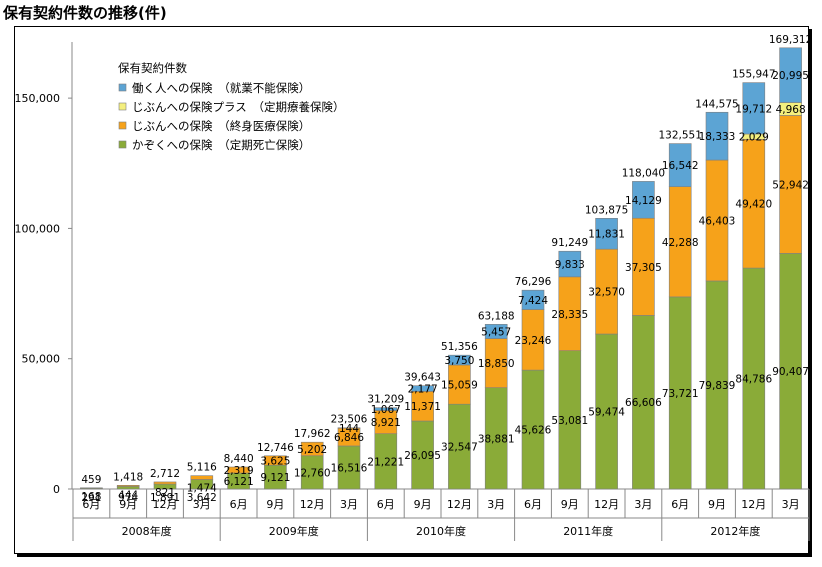 This screenshot has width=822, height=567. Describe the element at coordinates (312, 473) in the screenshot. I see `data-label-kazoku: 12,760` at that location.